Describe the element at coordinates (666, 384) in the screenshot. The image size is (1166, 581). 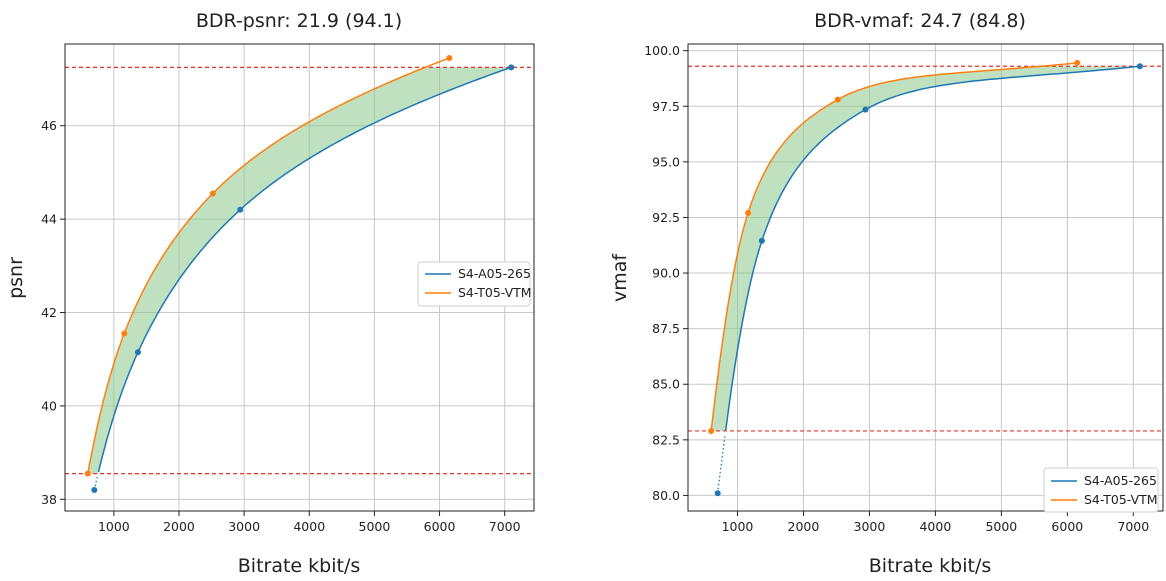
I see `vmaf-y-tick-label: 85.0` at that location.